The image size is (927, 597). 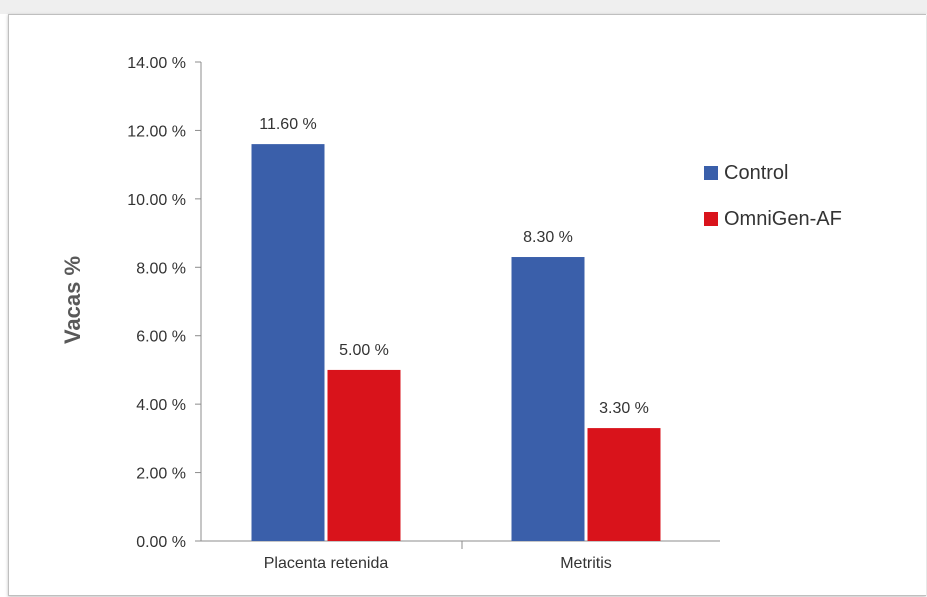 What do you see at coordinates (156, 63) in the screenshot?
I see `y-tick-label: 14.00 %` at bounding box center [156, 63].